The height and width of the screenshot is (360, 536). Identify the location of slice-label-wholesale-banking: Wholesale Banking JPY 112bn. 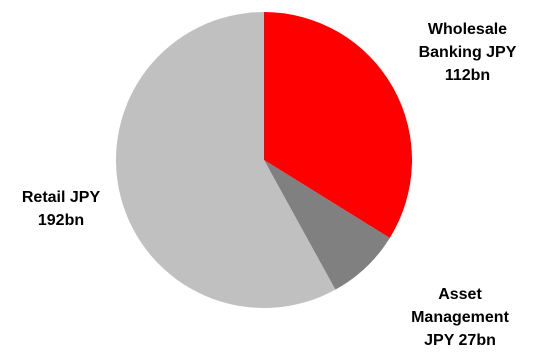
(467, 52).